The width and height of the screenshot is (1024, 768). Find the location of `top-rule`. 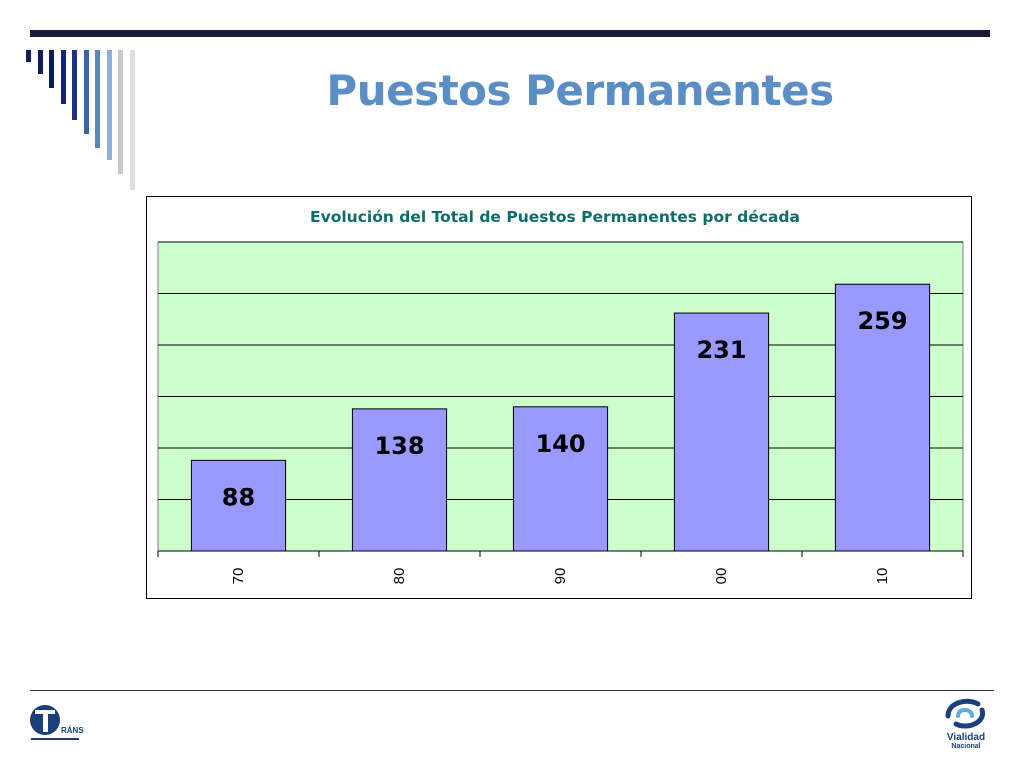

top-rule is located at coordinates (510, 33).